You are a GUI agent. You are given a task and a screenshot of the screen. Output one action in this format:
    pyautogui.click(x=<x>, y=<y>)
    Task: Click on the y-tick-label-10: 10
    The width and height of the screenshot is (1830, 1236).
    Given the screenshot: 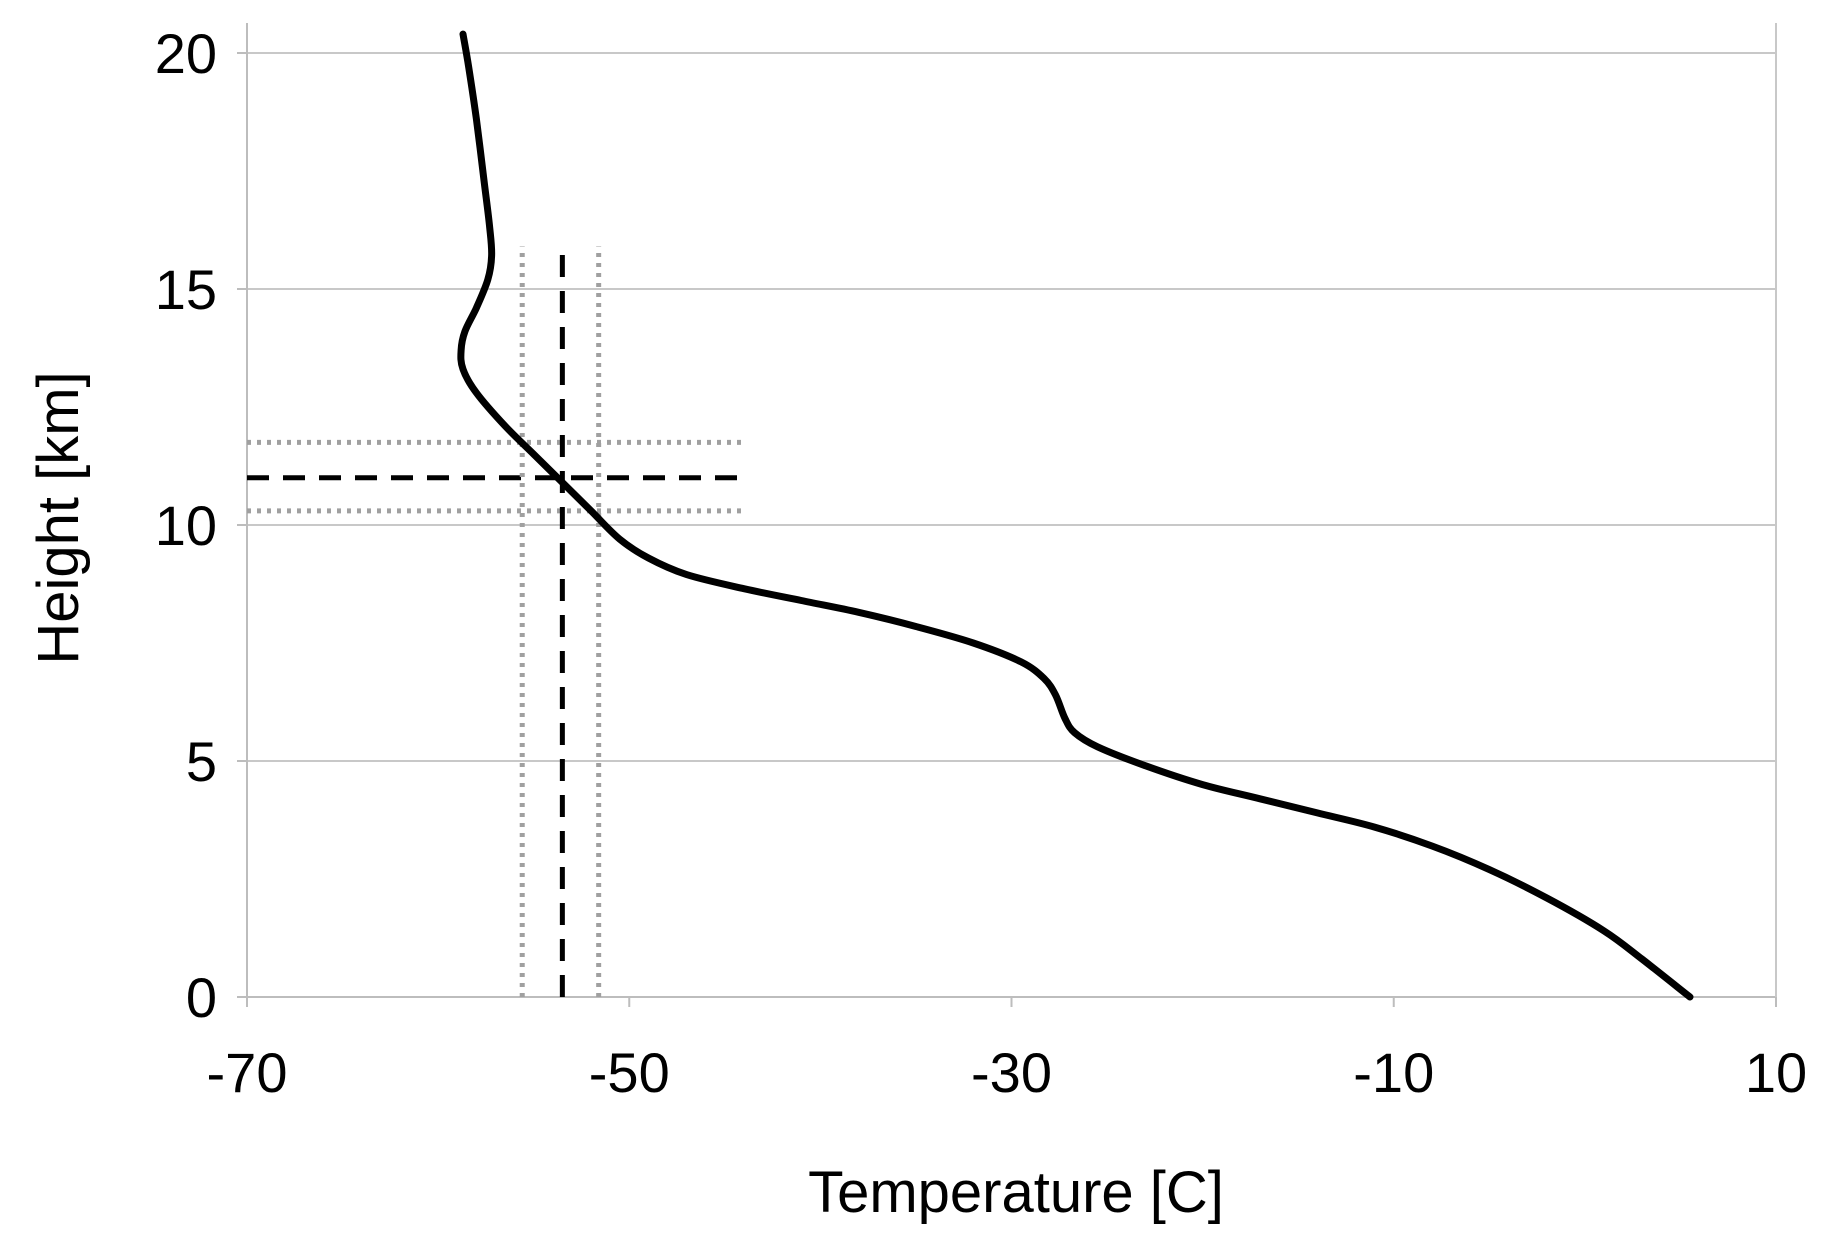 What is the action you would take?
    pyautogui.click(x=186, y=525)
    